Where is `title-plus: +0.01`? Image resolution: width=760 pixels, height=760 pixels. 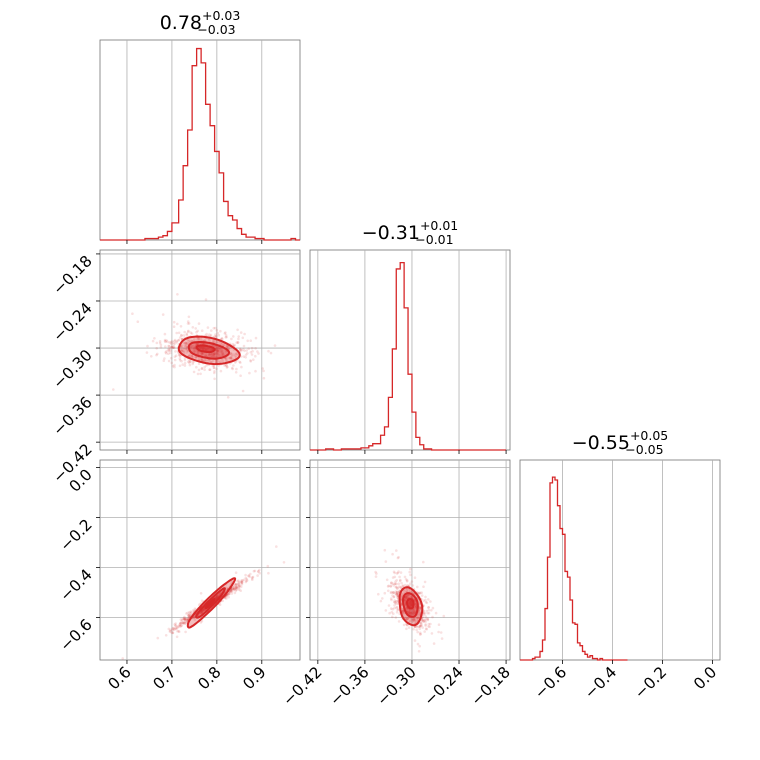 title-plus: +0.01 is located at coordinates (439, 225).